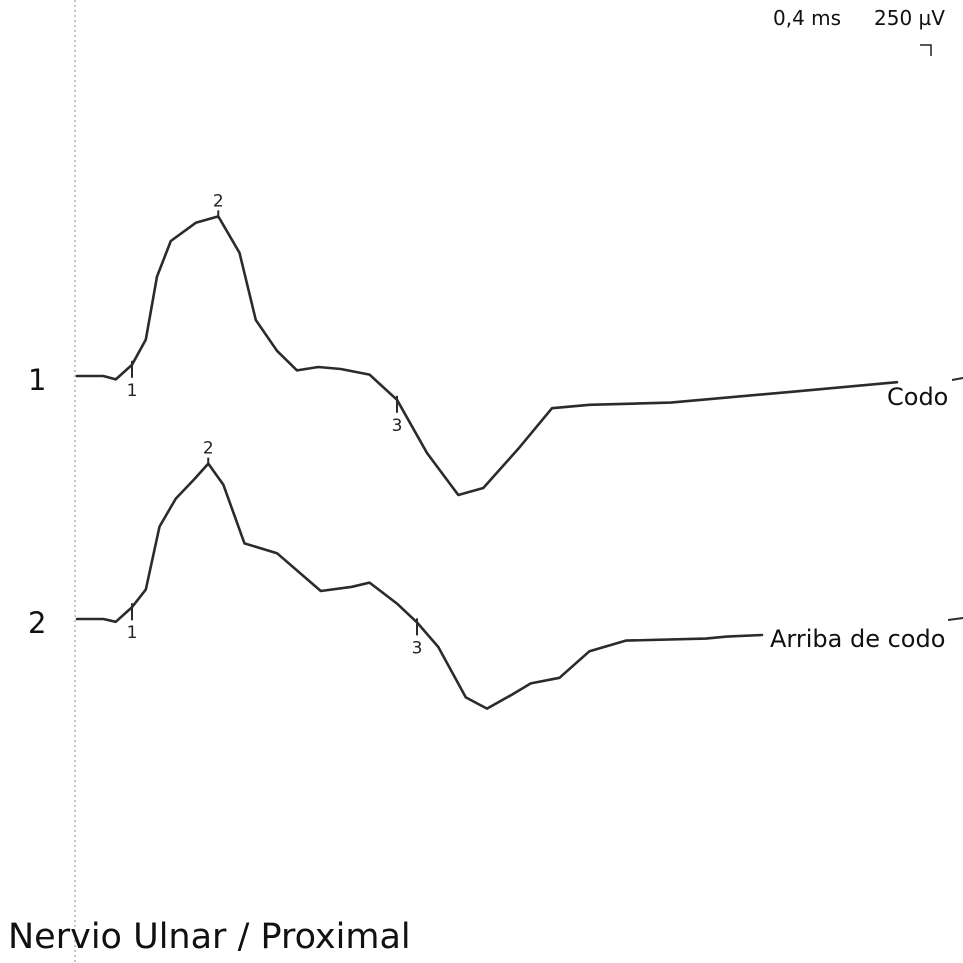 The image size is (963, 963). Describe the element at coordinates (218, 201) in the screenshot. I see `trace-1-marker-2-label: 2` at that location.